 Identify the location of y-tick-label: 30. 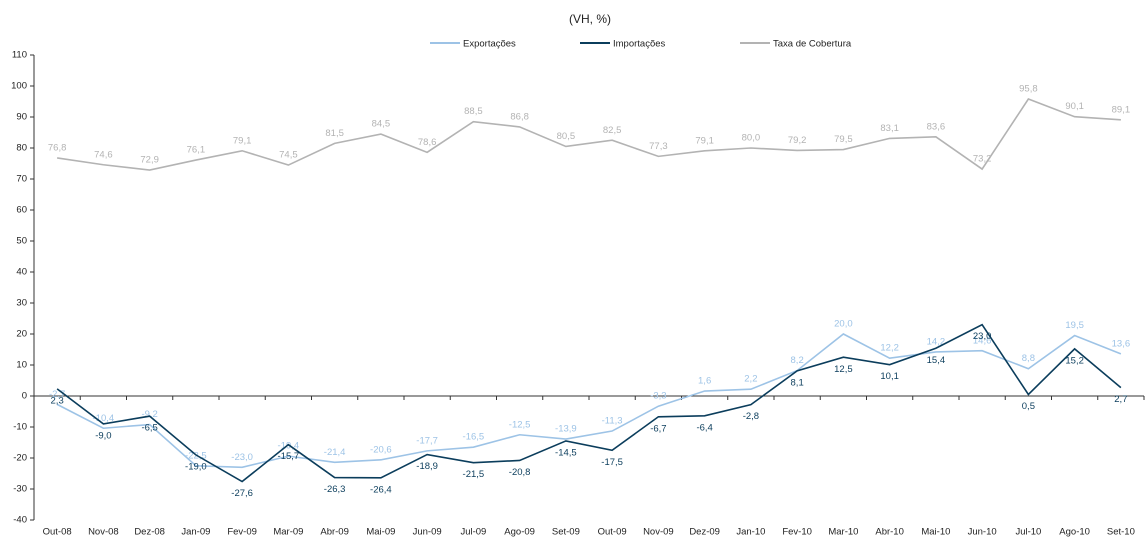
(21, 303).